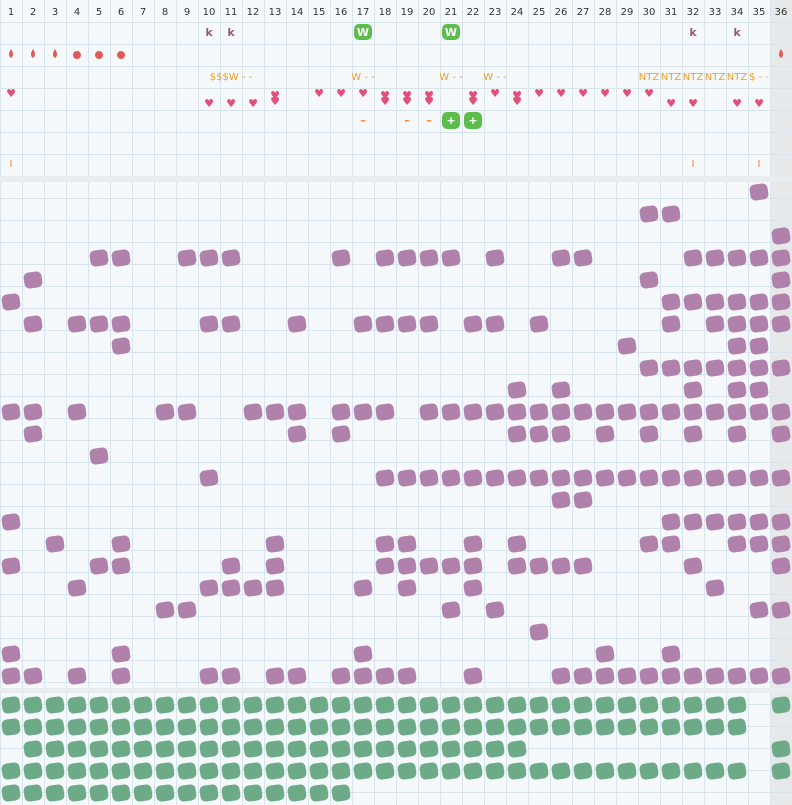  What do you see at coordinates (363, 32) in the screenshot?
I see `badge-bg` at bounding box center [363, 32].